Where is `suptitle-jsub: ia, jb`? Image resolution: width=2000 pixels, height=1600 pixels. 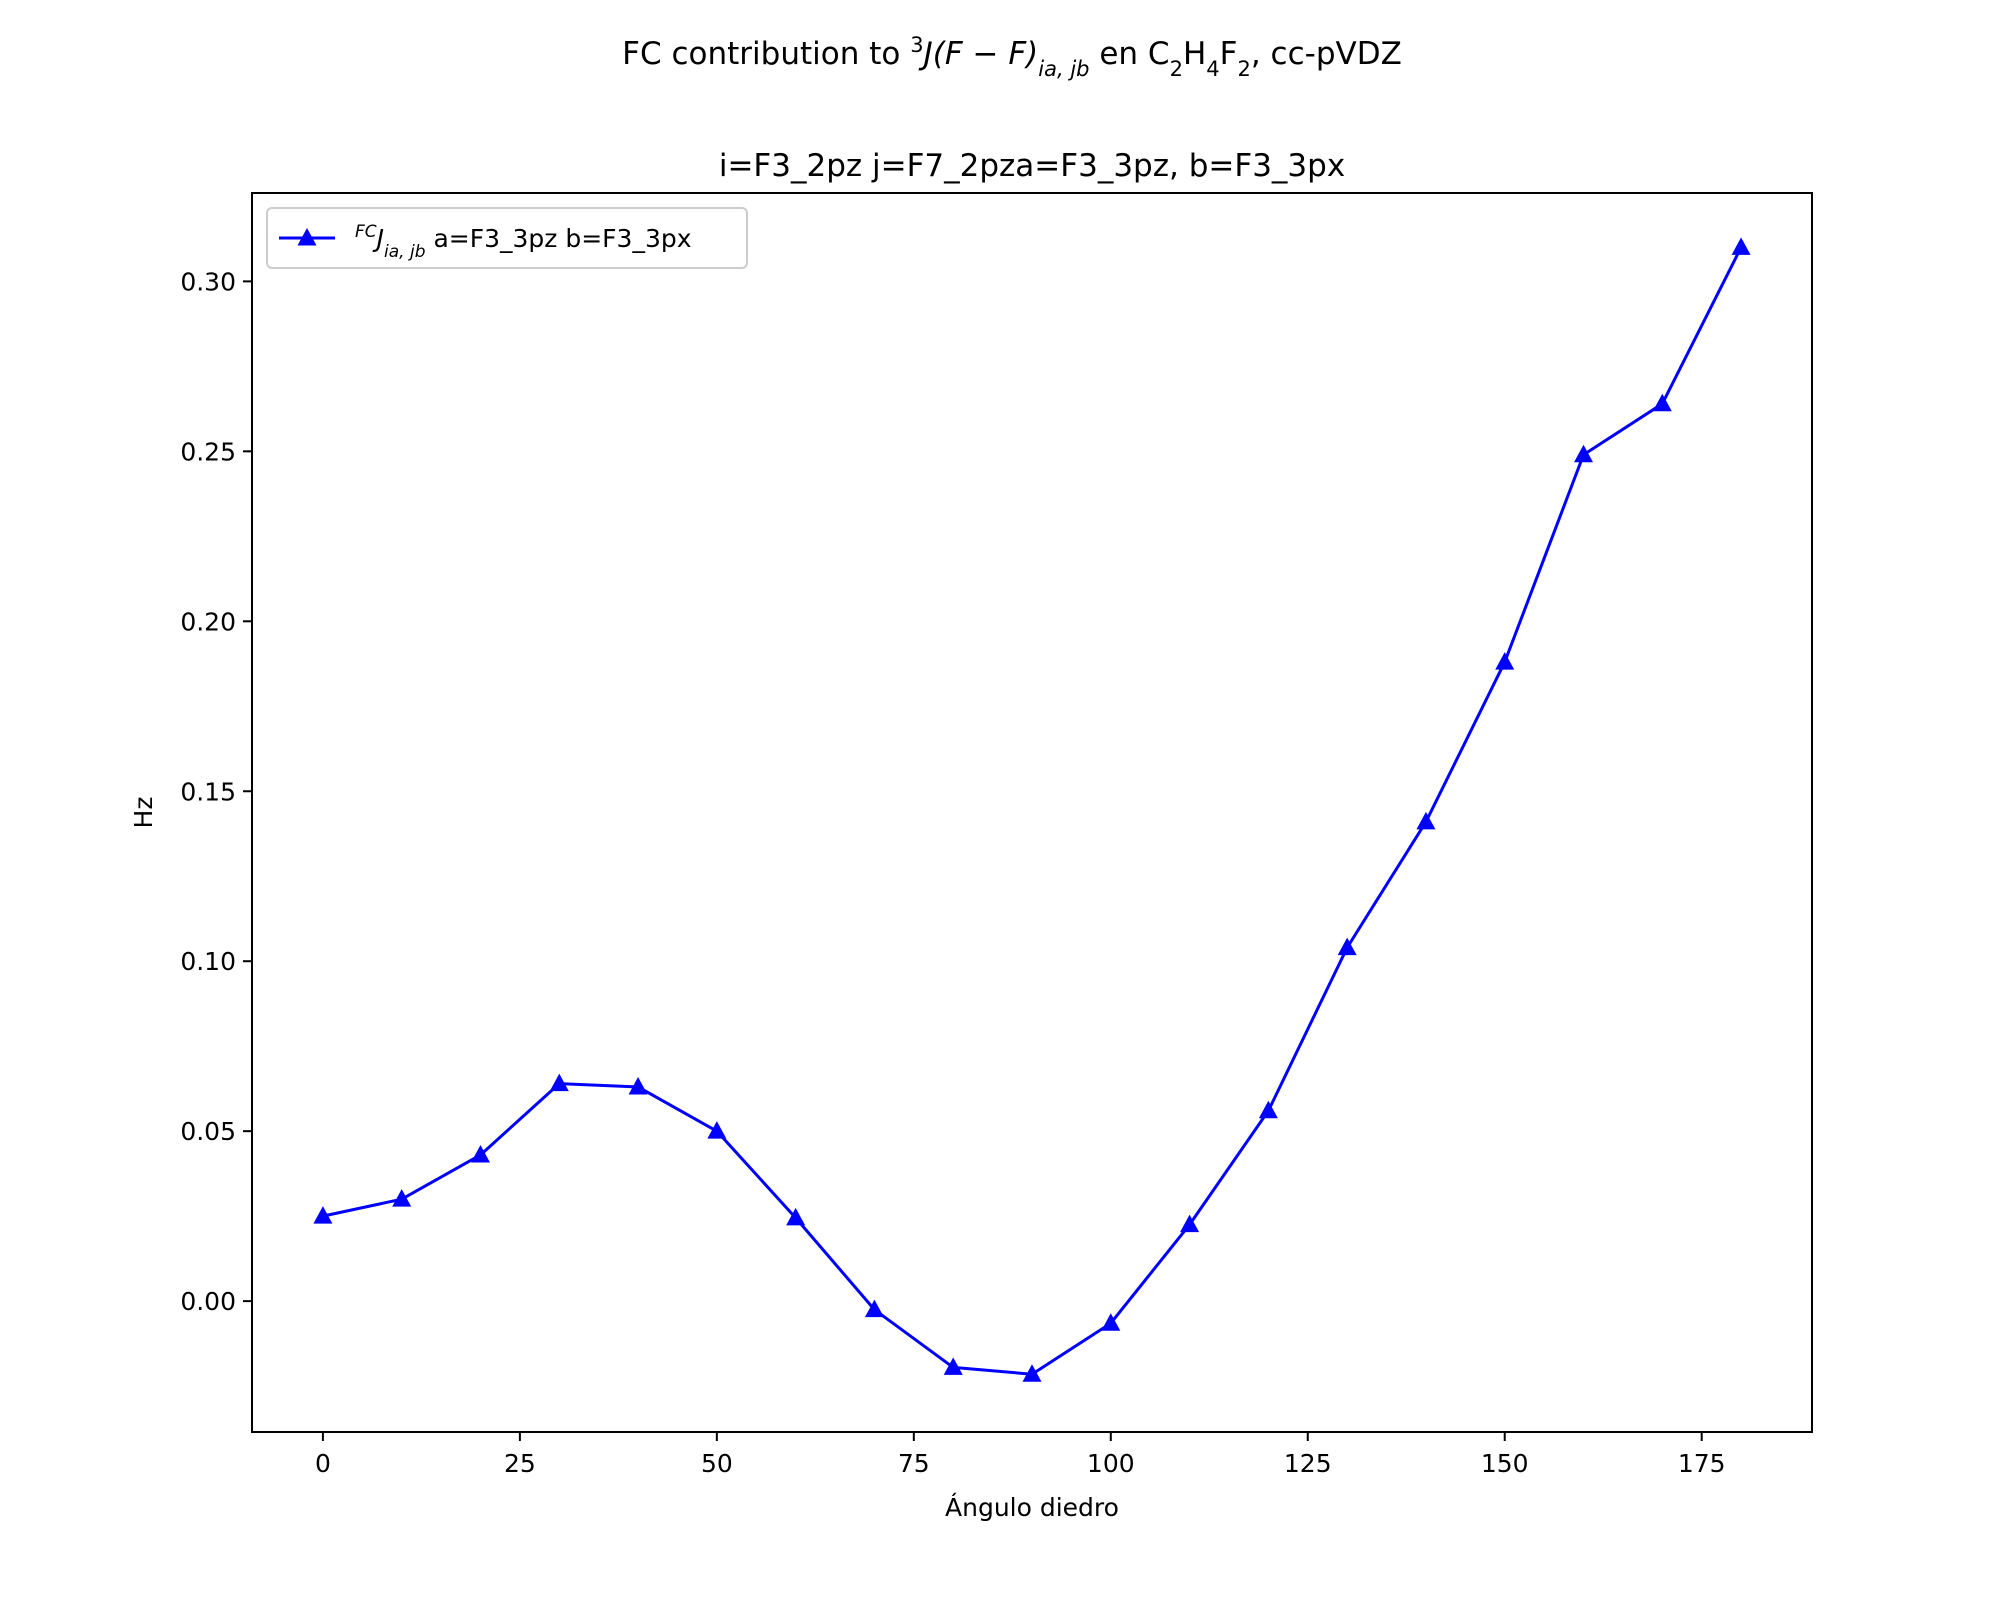
suptitle-jsub: ia, jb is located at coordinates (1063, 69).